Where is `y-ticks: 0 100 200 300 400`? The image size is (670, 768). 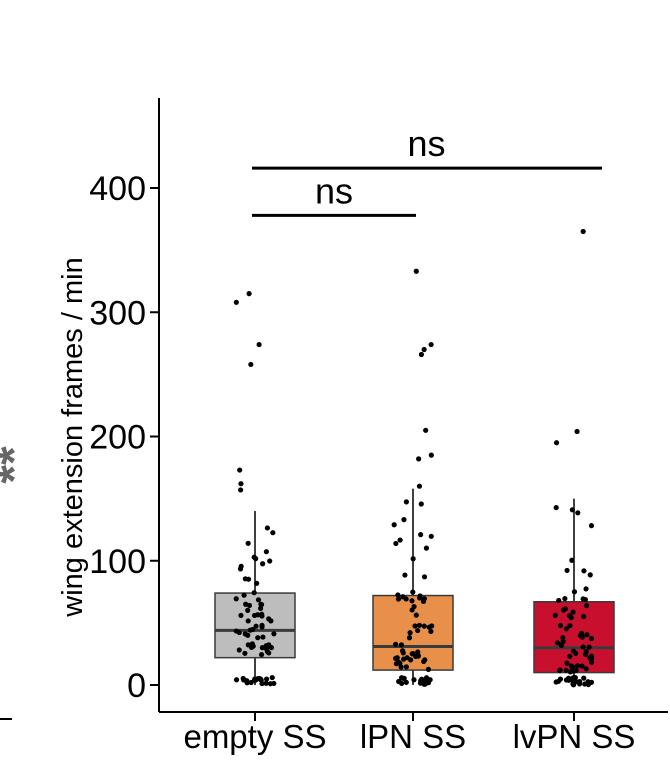
y-ticks: 0 100 200 300 400 is located at coordinates (124, 437).